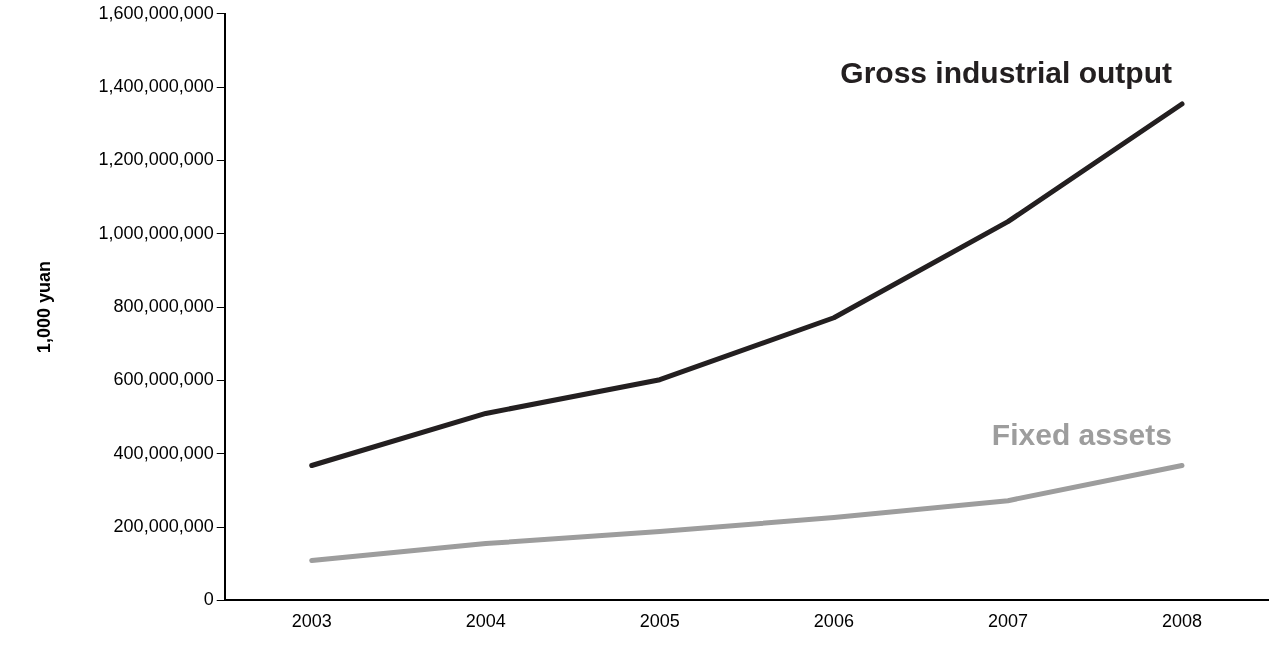  I want to click on series-label: Fixed assets, so click(1081, 434).